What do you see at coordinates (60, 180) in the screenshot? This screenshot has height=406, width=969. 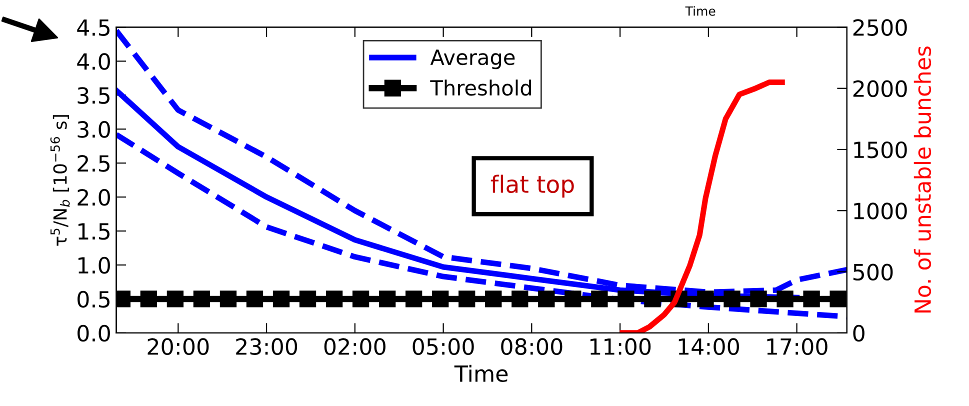 I see `y-axis-title: τ$^{5}$/N$_{b}$ [10$^{−56}$ s]` at bounding box center [60, 180].